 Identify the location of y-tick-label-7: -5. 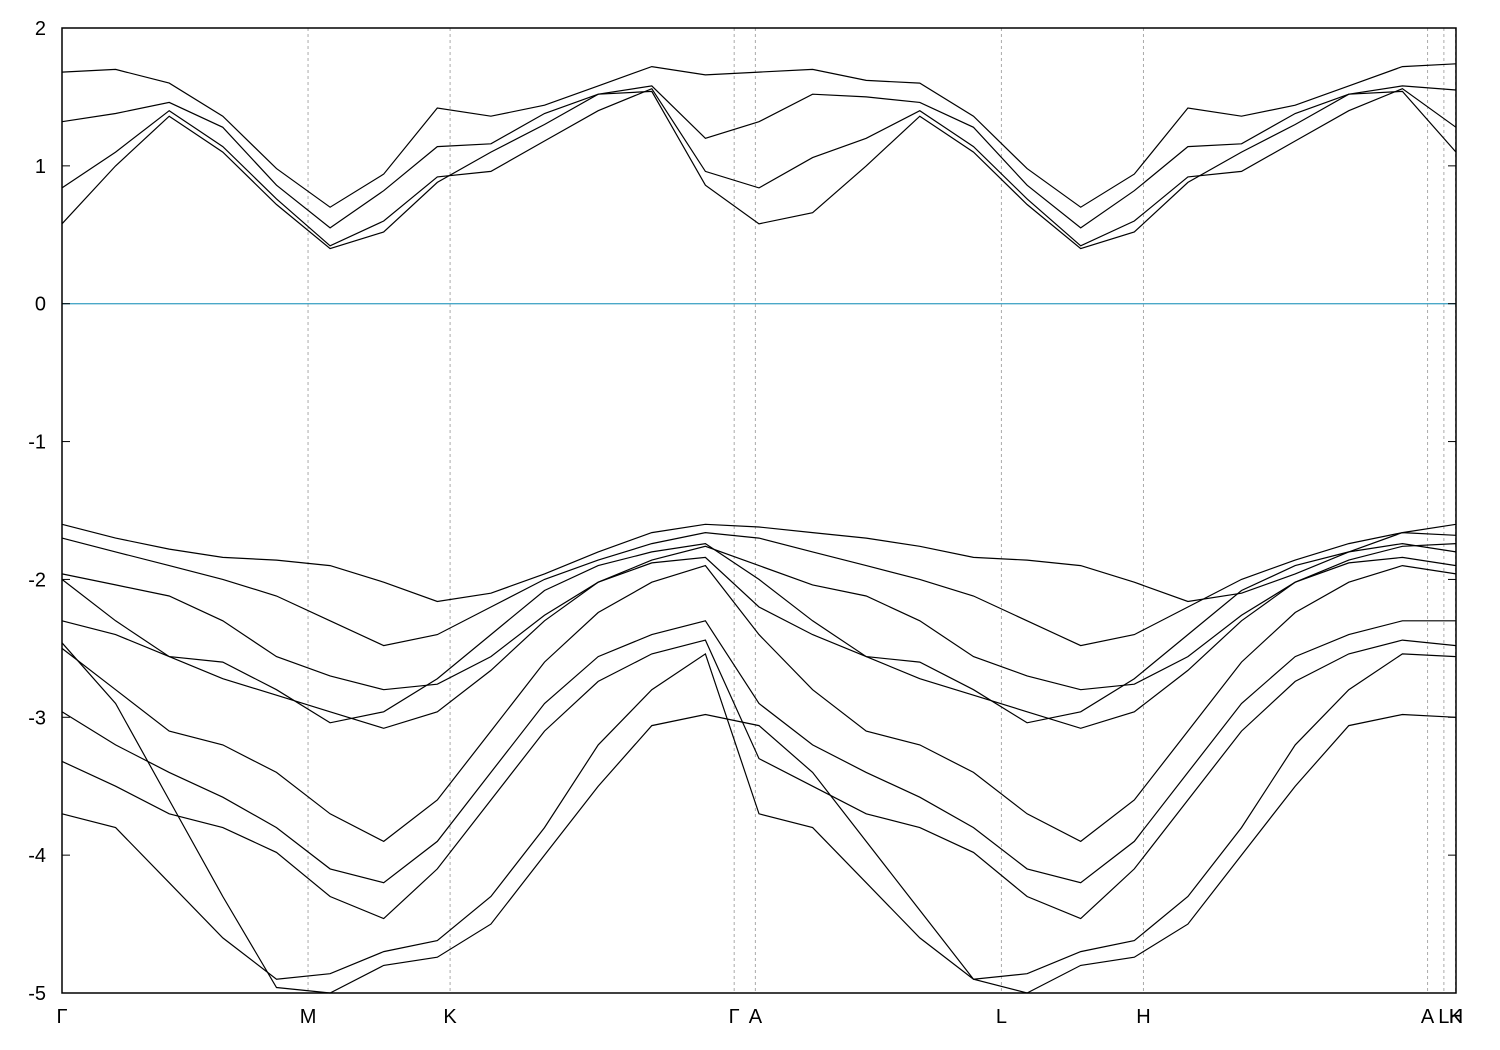
(37, 994).